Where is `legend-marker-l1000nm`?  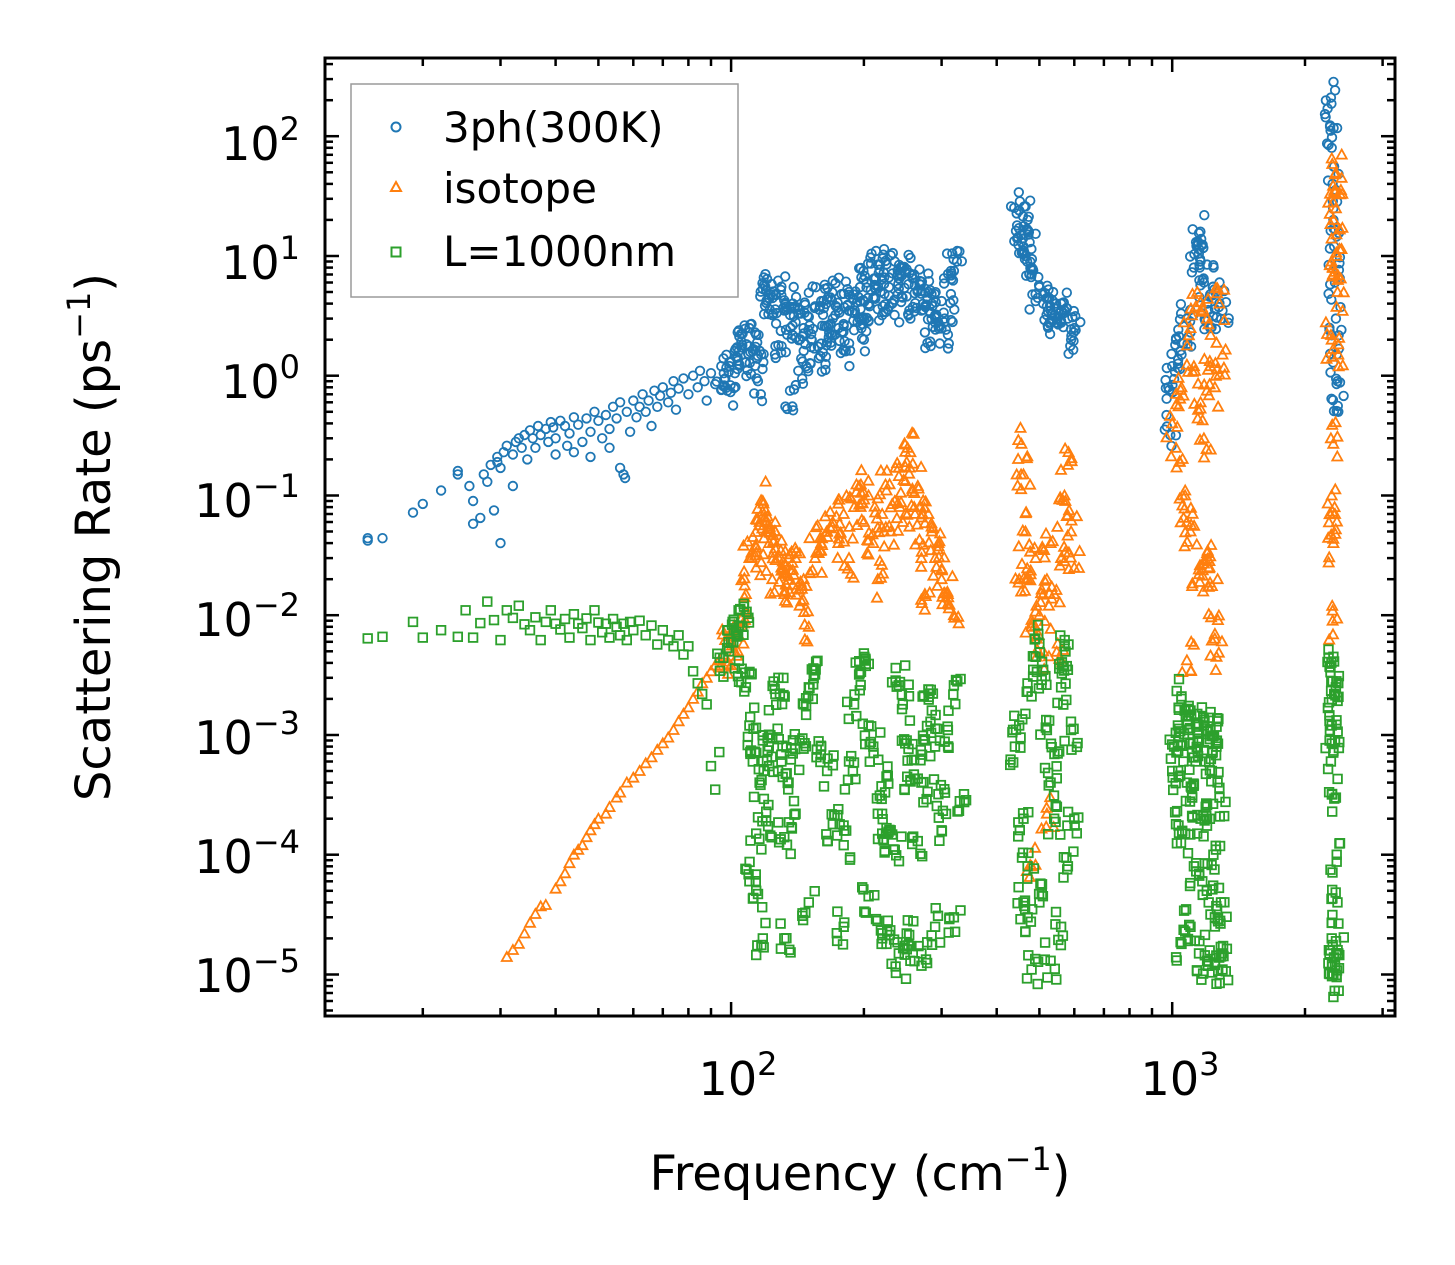
legend-marker-l1000nm is located at coordinates (396, 252).